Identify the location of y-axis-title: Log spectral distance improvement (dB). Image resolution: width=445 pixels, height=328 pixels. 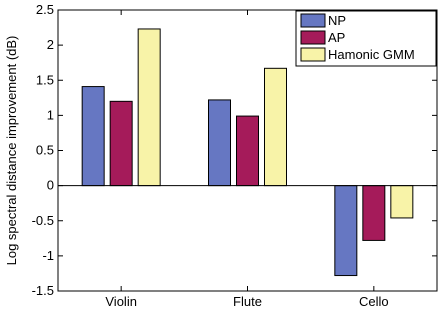
(11, 151).